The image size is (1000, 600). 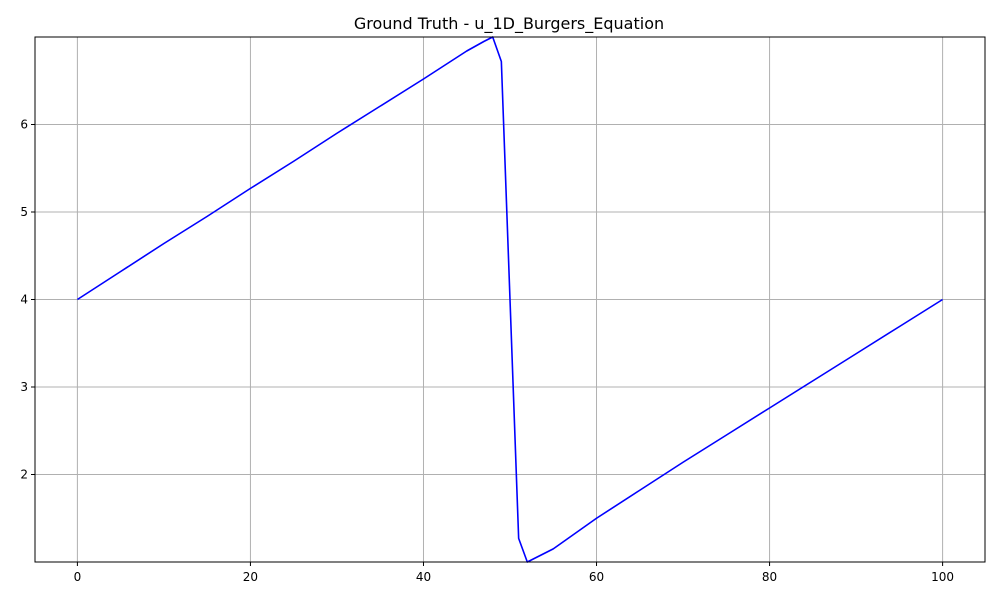 I want to click on chart-title: Ground Truth - u_1D_Burgers_Equation, so click(x=509, y=24).